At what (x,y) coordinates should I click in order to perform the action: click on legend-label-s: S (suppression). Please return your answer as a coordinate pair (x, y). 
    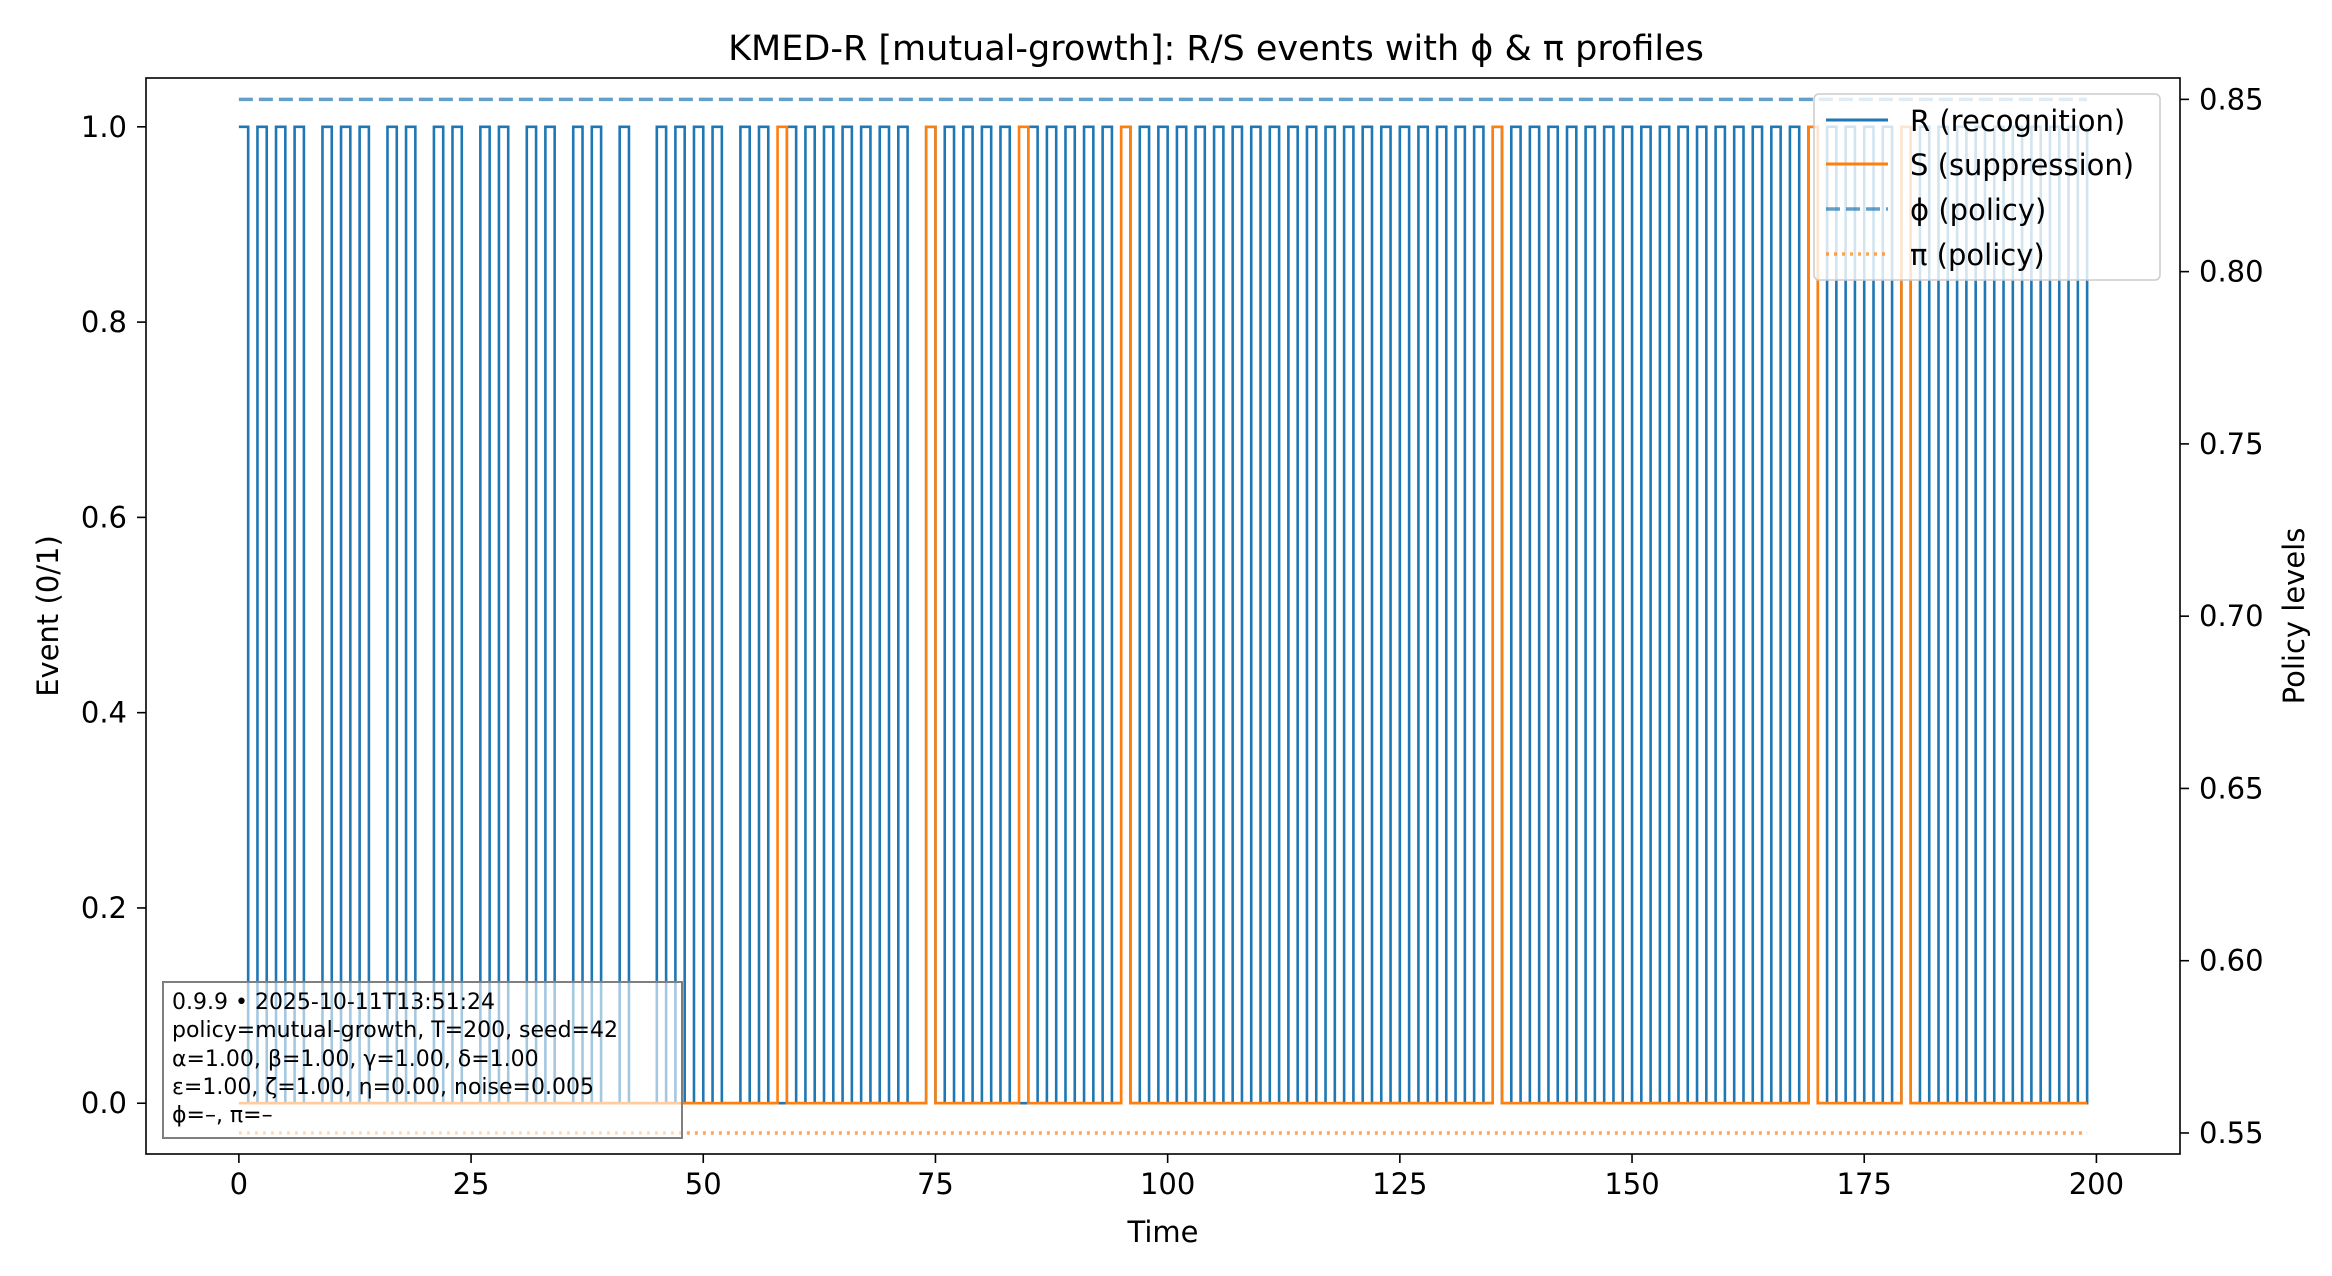
    Looking at the image, I should click on (2022, 165).